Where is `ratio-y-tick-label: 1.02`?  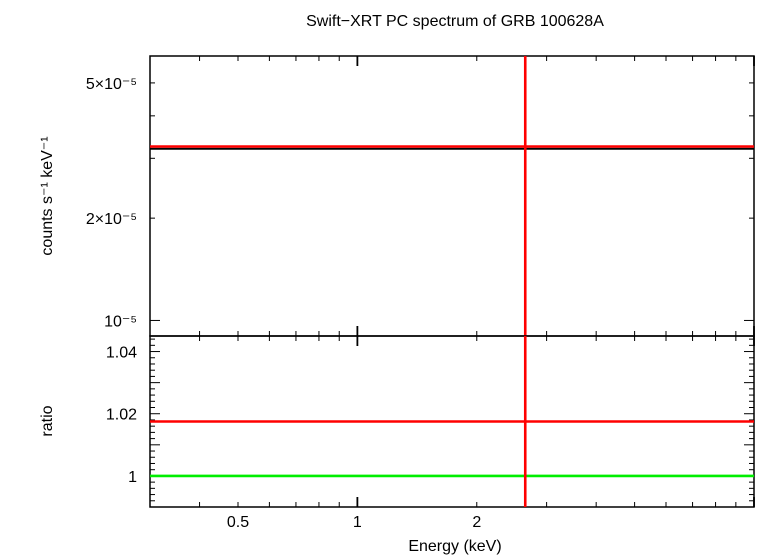 ratio-y-tick-label: 1.02 is located at coordinates (121, 415).